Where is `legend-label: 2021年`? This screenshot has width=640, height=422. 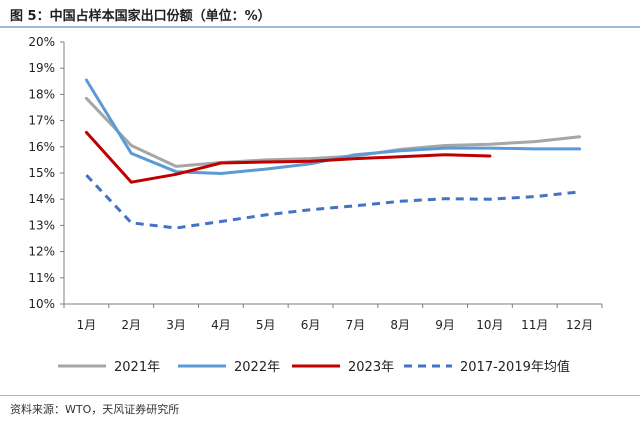
legend-label: 2021年 is located at coordinates (137, 367).